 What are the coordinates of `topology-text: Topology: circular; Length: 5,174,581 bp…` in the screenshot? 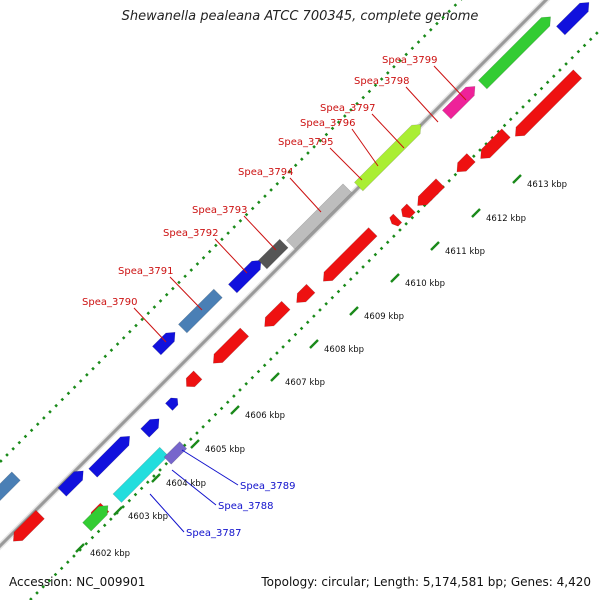 It's located at (426, 582).